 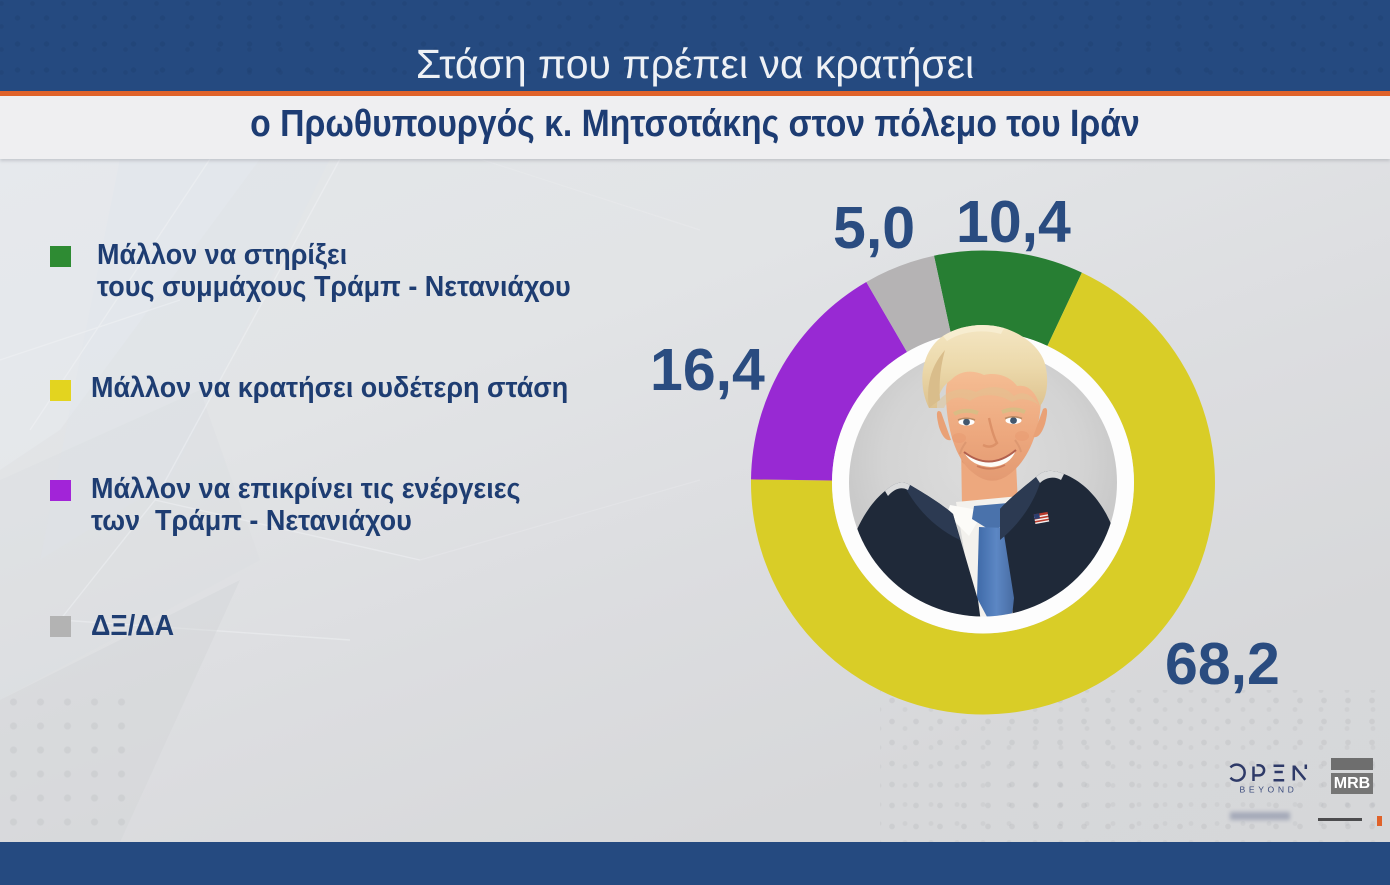 I want to click on svg-text: BEYOND, so click(x=1269, y=790).